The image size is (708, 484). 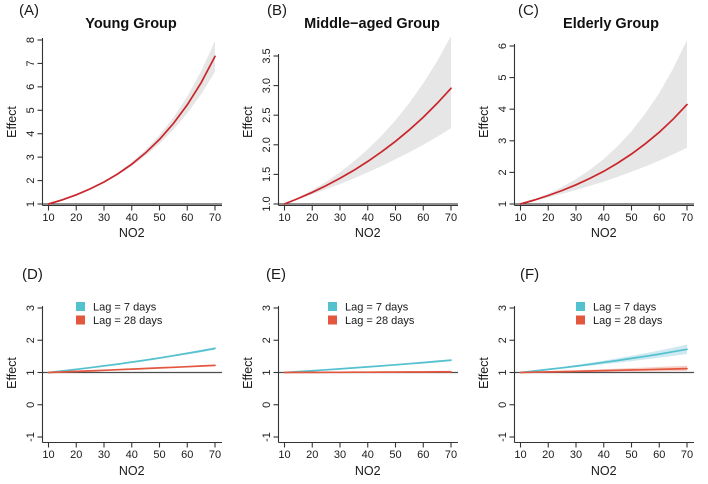 What do you see at coordinates (276, 274) in the screenshot?
I see `panel-letter: (E)` at bounding box center [276, 274].